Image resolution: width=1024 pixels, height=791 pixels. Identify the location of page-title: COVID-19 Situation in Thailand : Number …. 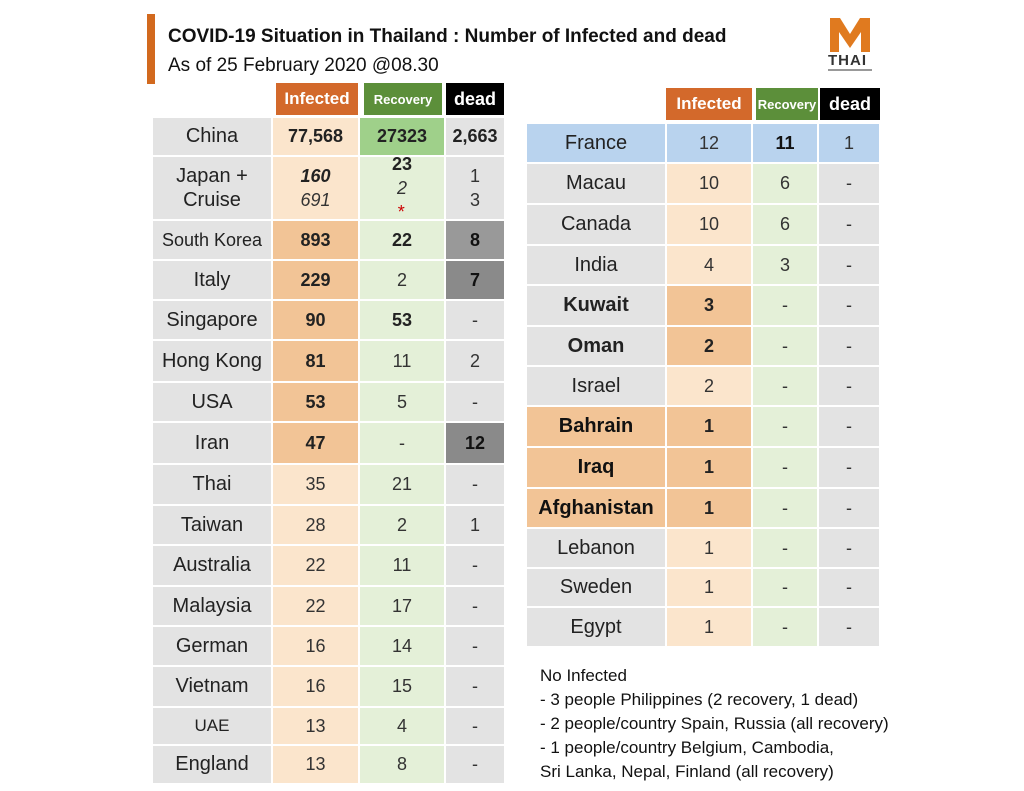
(447, 36).